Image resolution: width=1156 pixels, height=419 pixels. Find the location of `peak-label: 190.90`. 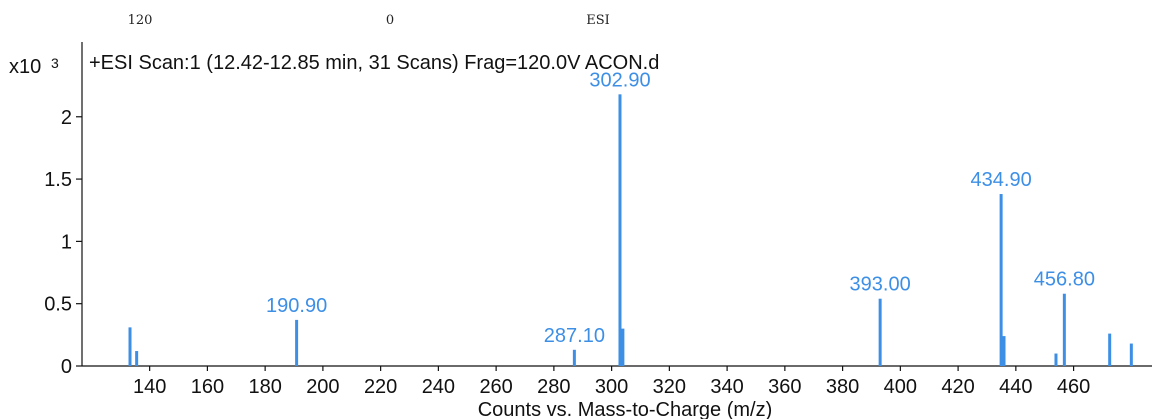

peak-label: 190.90 is located at coordinates (296, 306).